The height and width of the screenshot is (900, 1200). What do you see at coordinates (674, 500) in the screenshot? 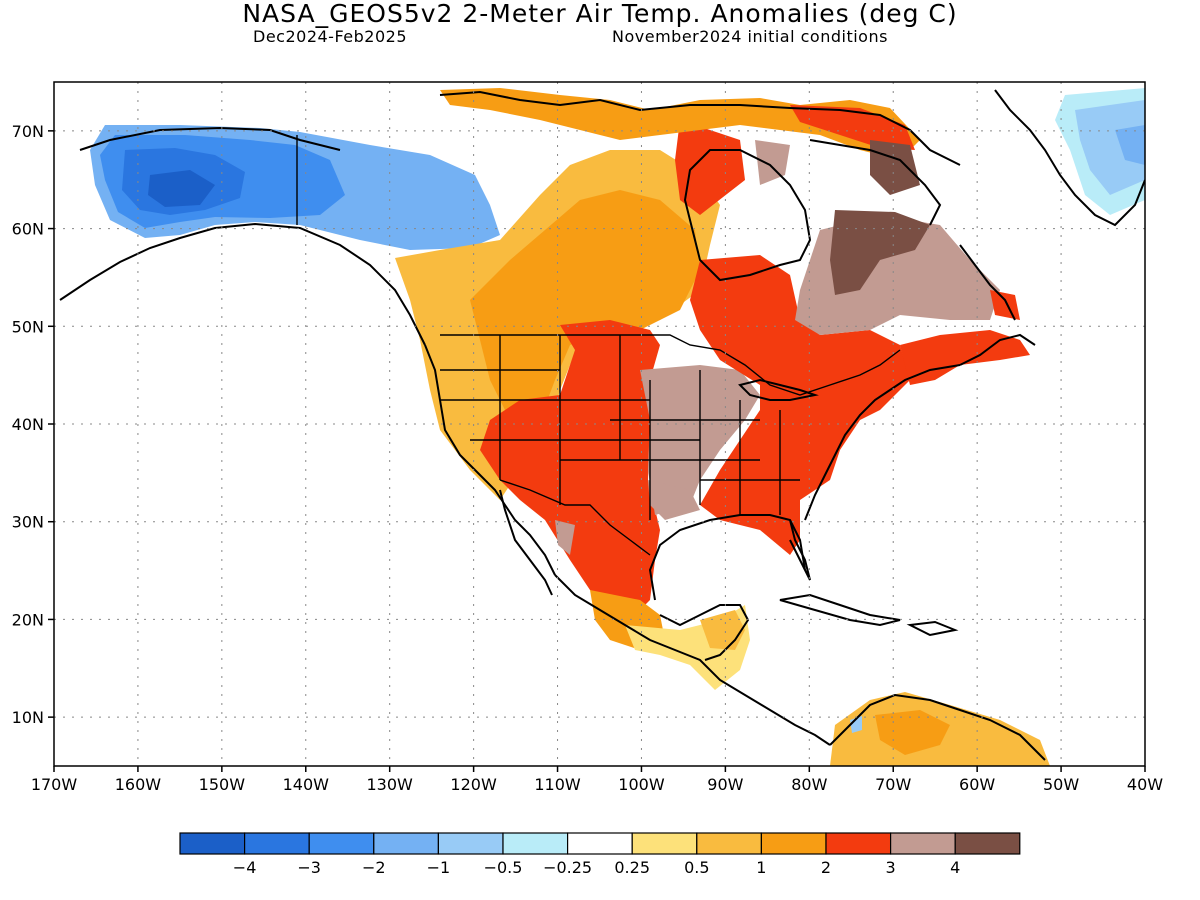
I see `region-texas-gulf-warm` at bounding box center [674, 500].